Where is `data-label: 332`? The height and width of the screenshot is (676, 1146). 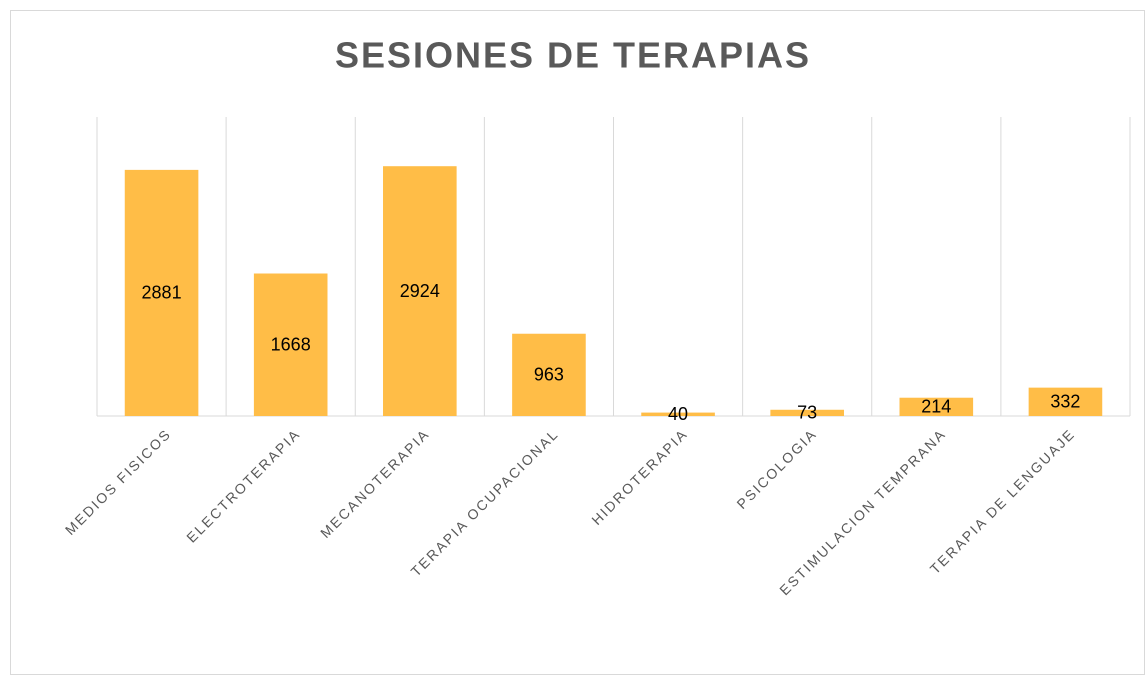
data-label: 332 is located at coordinates (1065, 402).